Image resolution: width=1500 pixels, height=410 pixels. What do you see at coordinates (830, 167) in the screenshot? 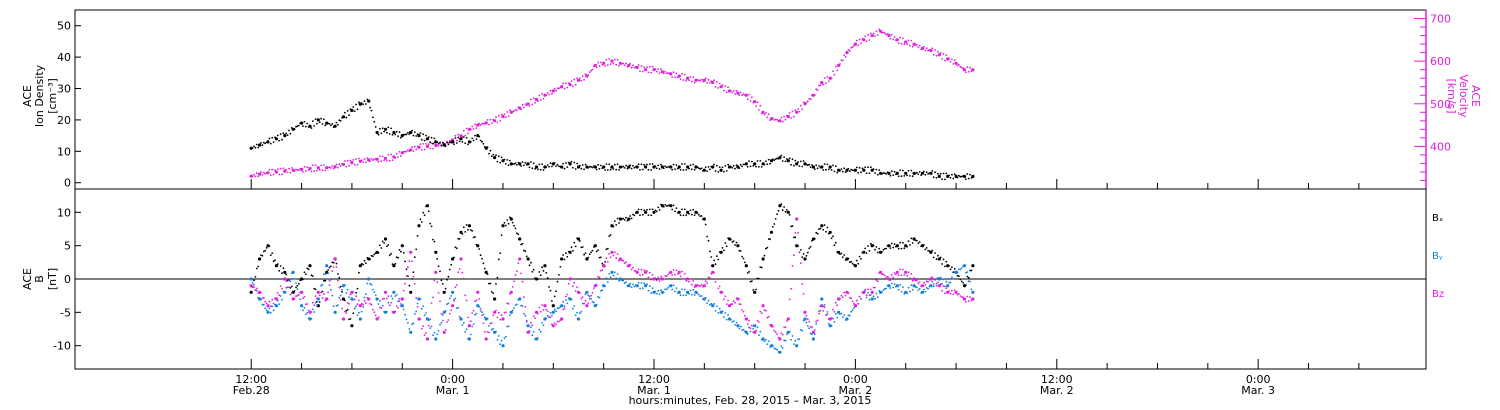
I see `density-point` at bounding box center [830, 167].